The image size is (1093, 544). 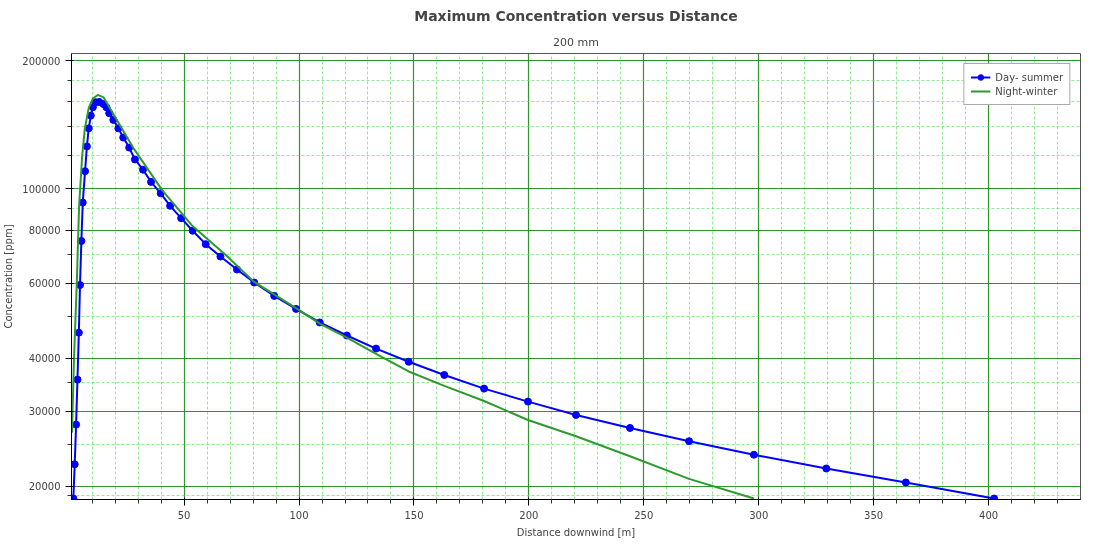 I want to click on legend-label: Night-winter, so click(x=1026, y=91).